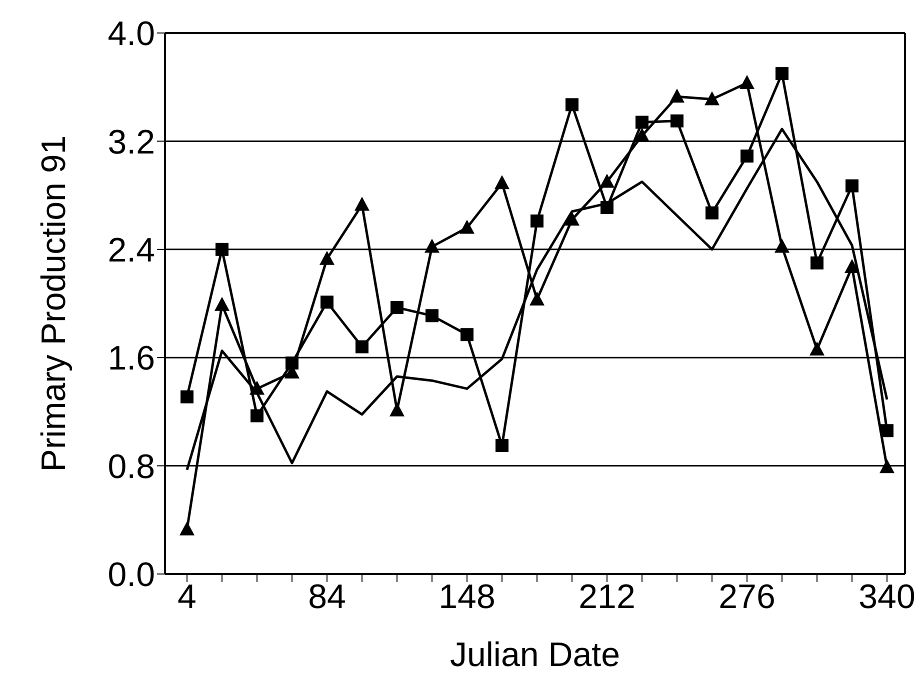  I want to click on x-axis-title: Julian Date, so click(535, 655).